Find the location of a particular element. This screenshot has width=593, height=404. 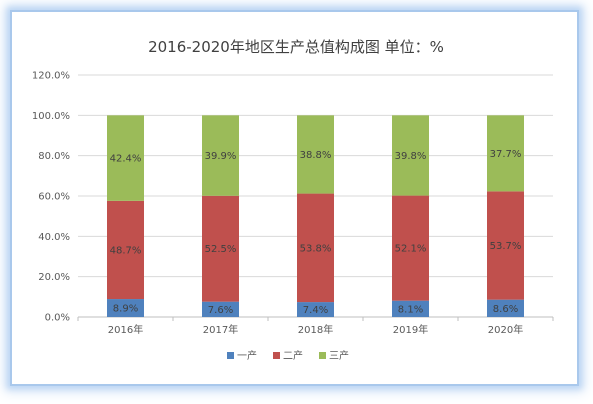

data-label: 37.7% is located at coordinates (506, 154).